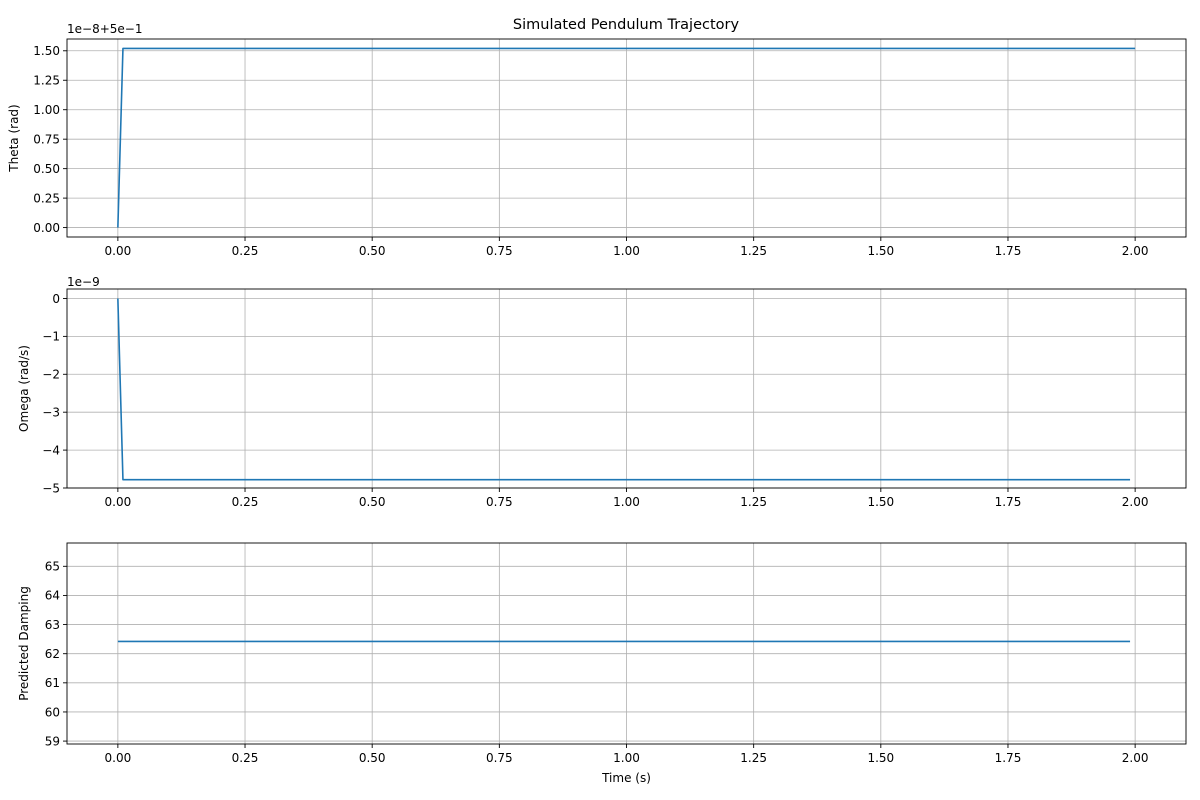  What do you see at coordinates (46, 198) in the screenshot?
I see `y-tick-label: 0.25` at bounding box center [46, 198].